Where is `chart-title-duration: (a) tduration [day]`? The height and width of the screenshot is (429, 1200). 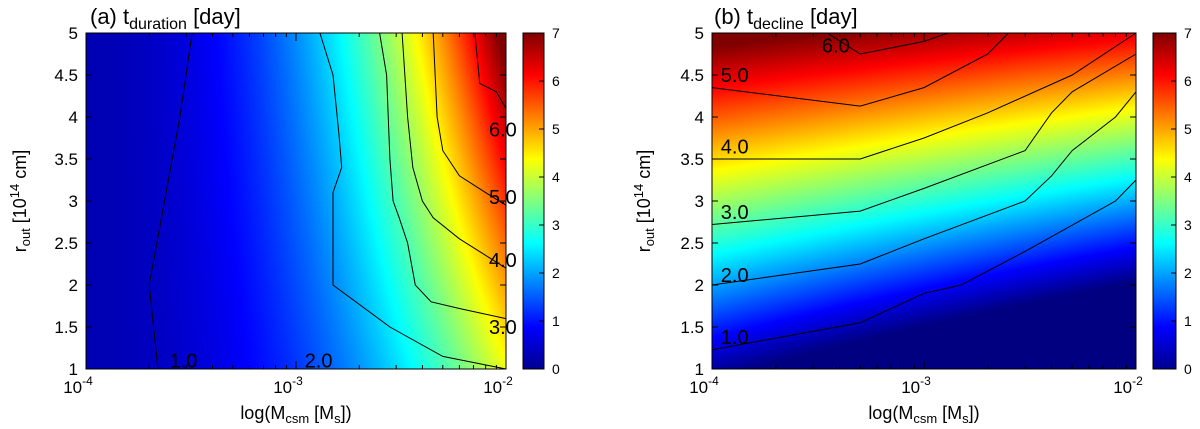
chart-title-duration: (a) tduration [day] is located at coordinates (165, 18).